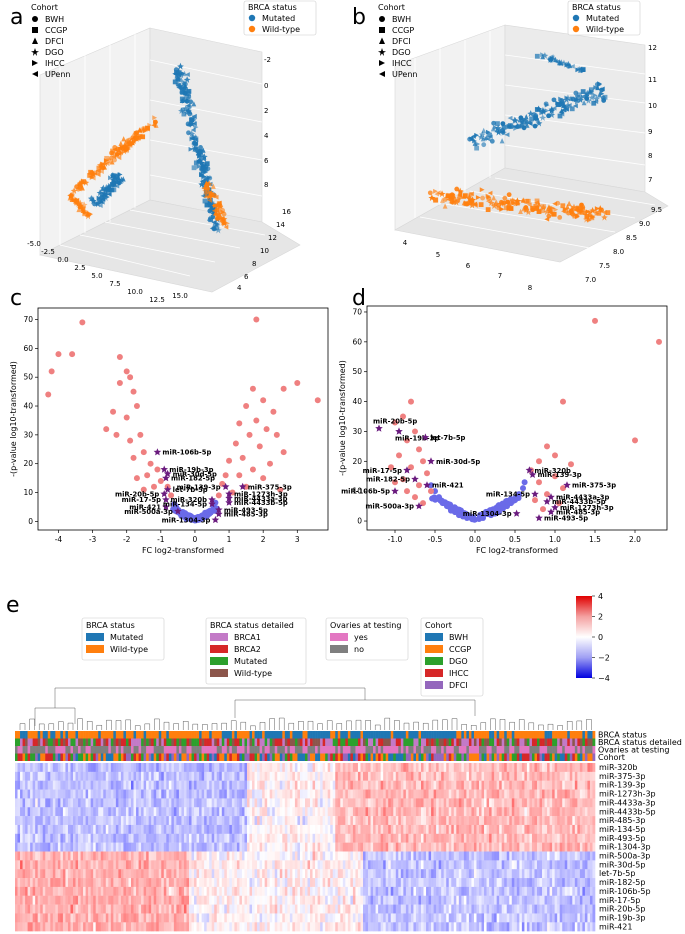  What do you see at coordinates (578, 513) in the screenshot?
I see `mirna-label: miR-485-3p` at bounding box center [578, 513].